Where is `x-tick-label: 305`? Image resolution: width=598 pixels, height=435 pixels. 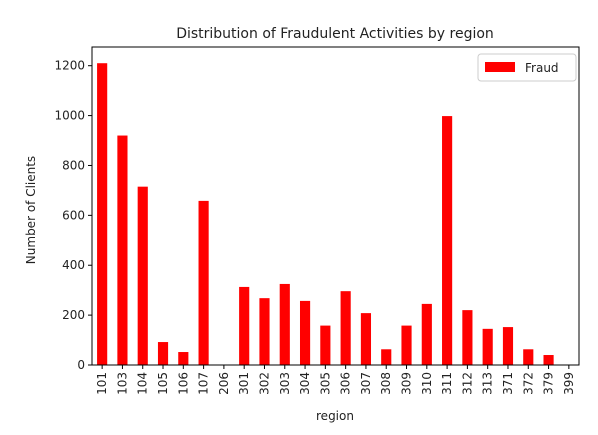
x-tick-label: 305 is located at coordinates (325, 383).